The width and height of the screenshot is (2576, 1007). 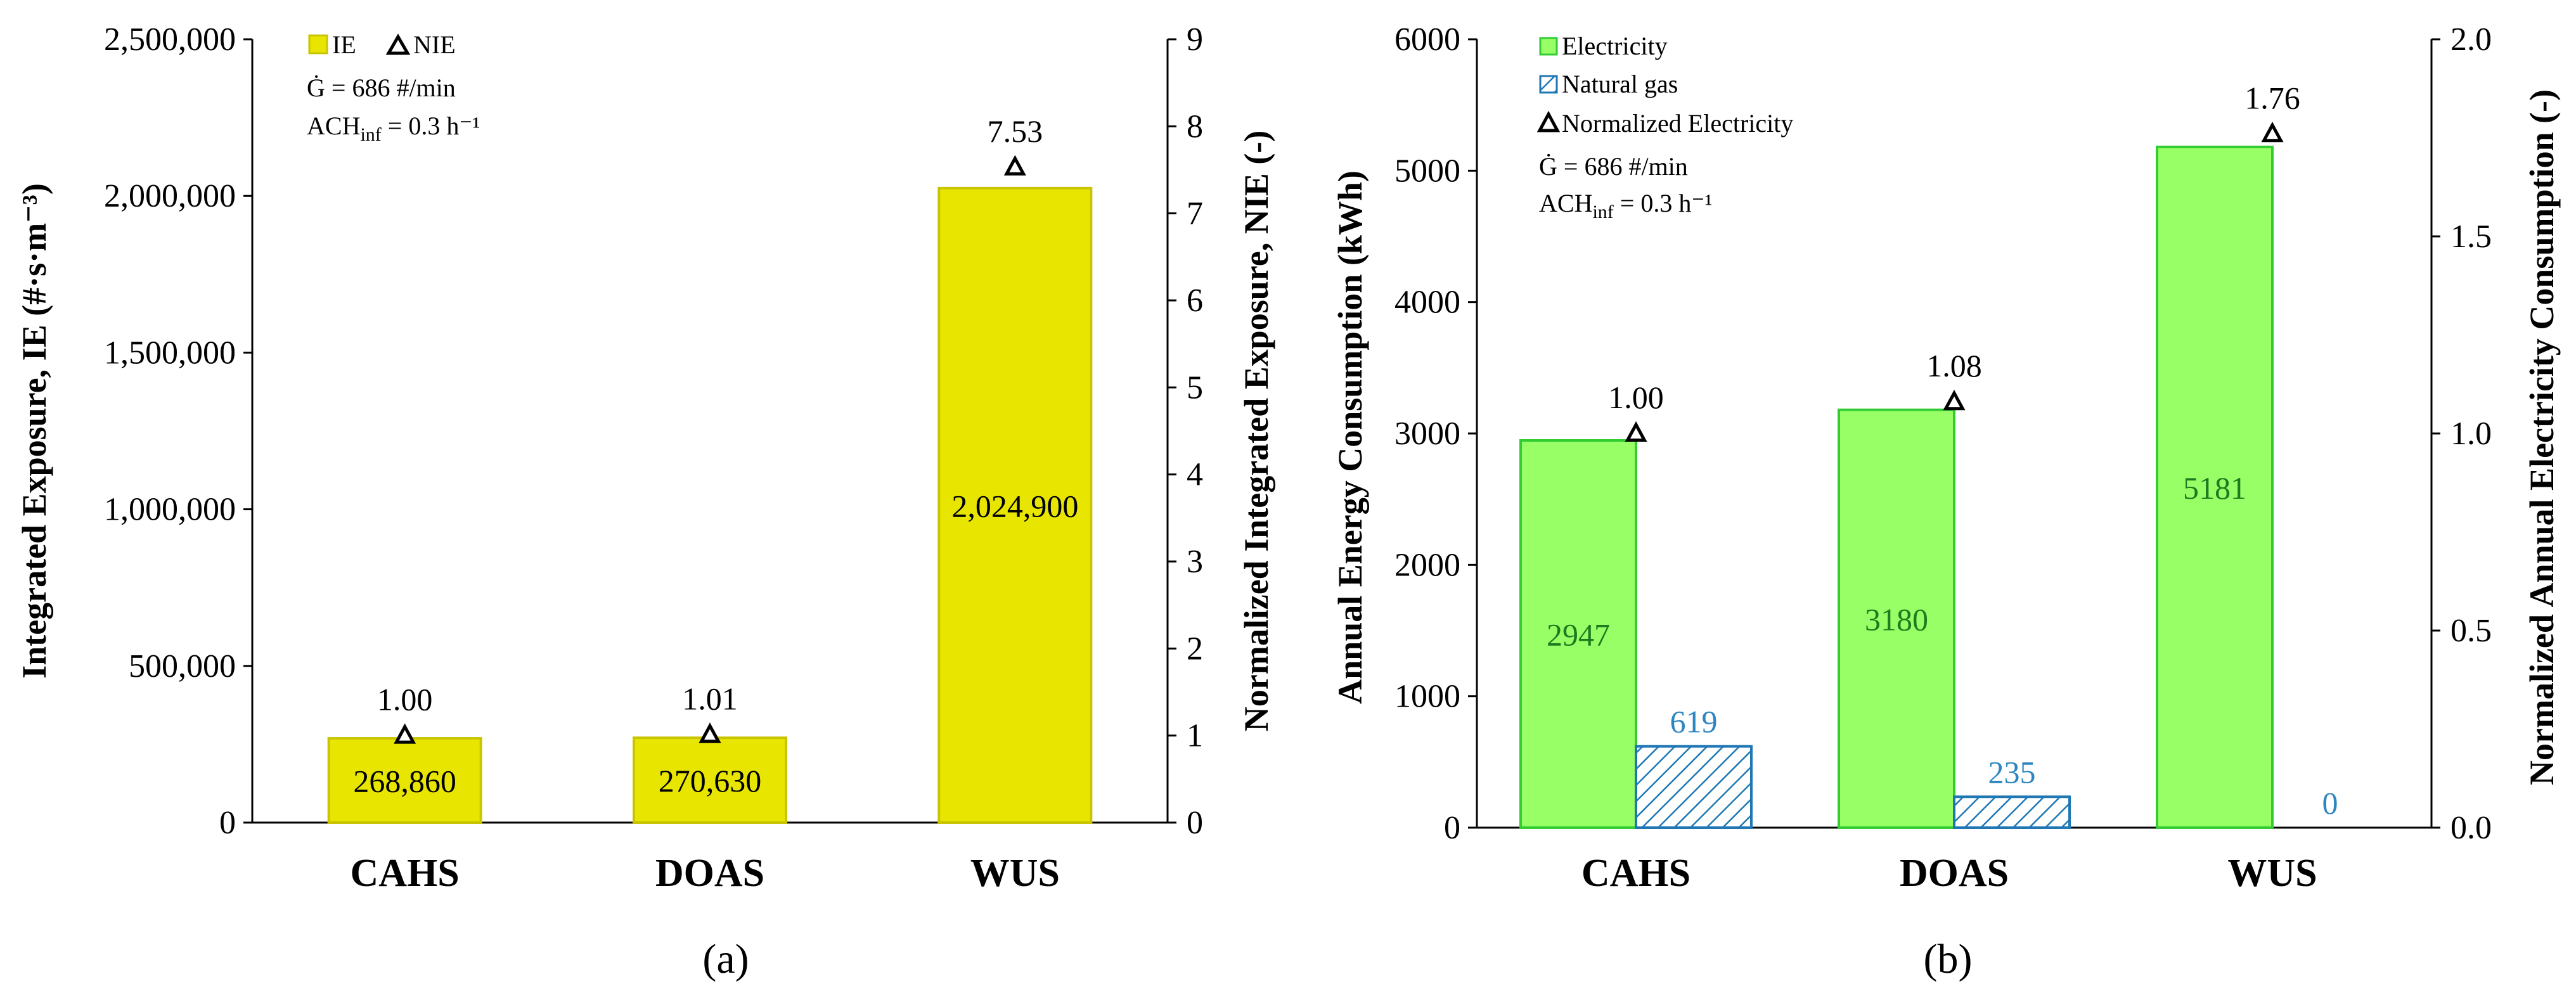 I want to click on chart-b-panel-label: (b), so click(x=1948, y=959).